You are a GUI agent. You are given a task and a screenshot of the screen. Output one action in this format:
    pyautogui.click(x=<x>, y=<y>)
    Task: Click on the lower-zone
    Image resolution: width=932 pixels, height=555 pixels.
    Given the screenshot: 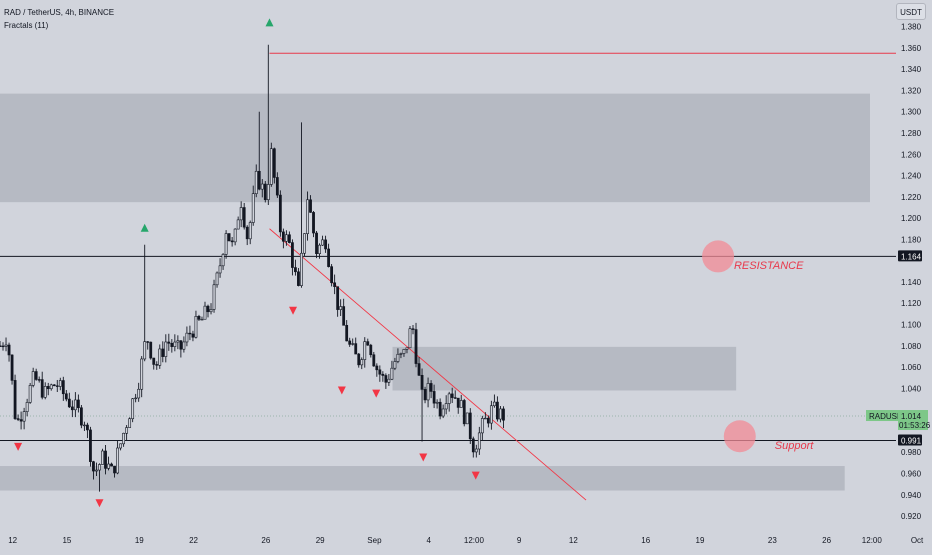 What is the action you would take?
    pyautogui.click(x=422, y=478)
    